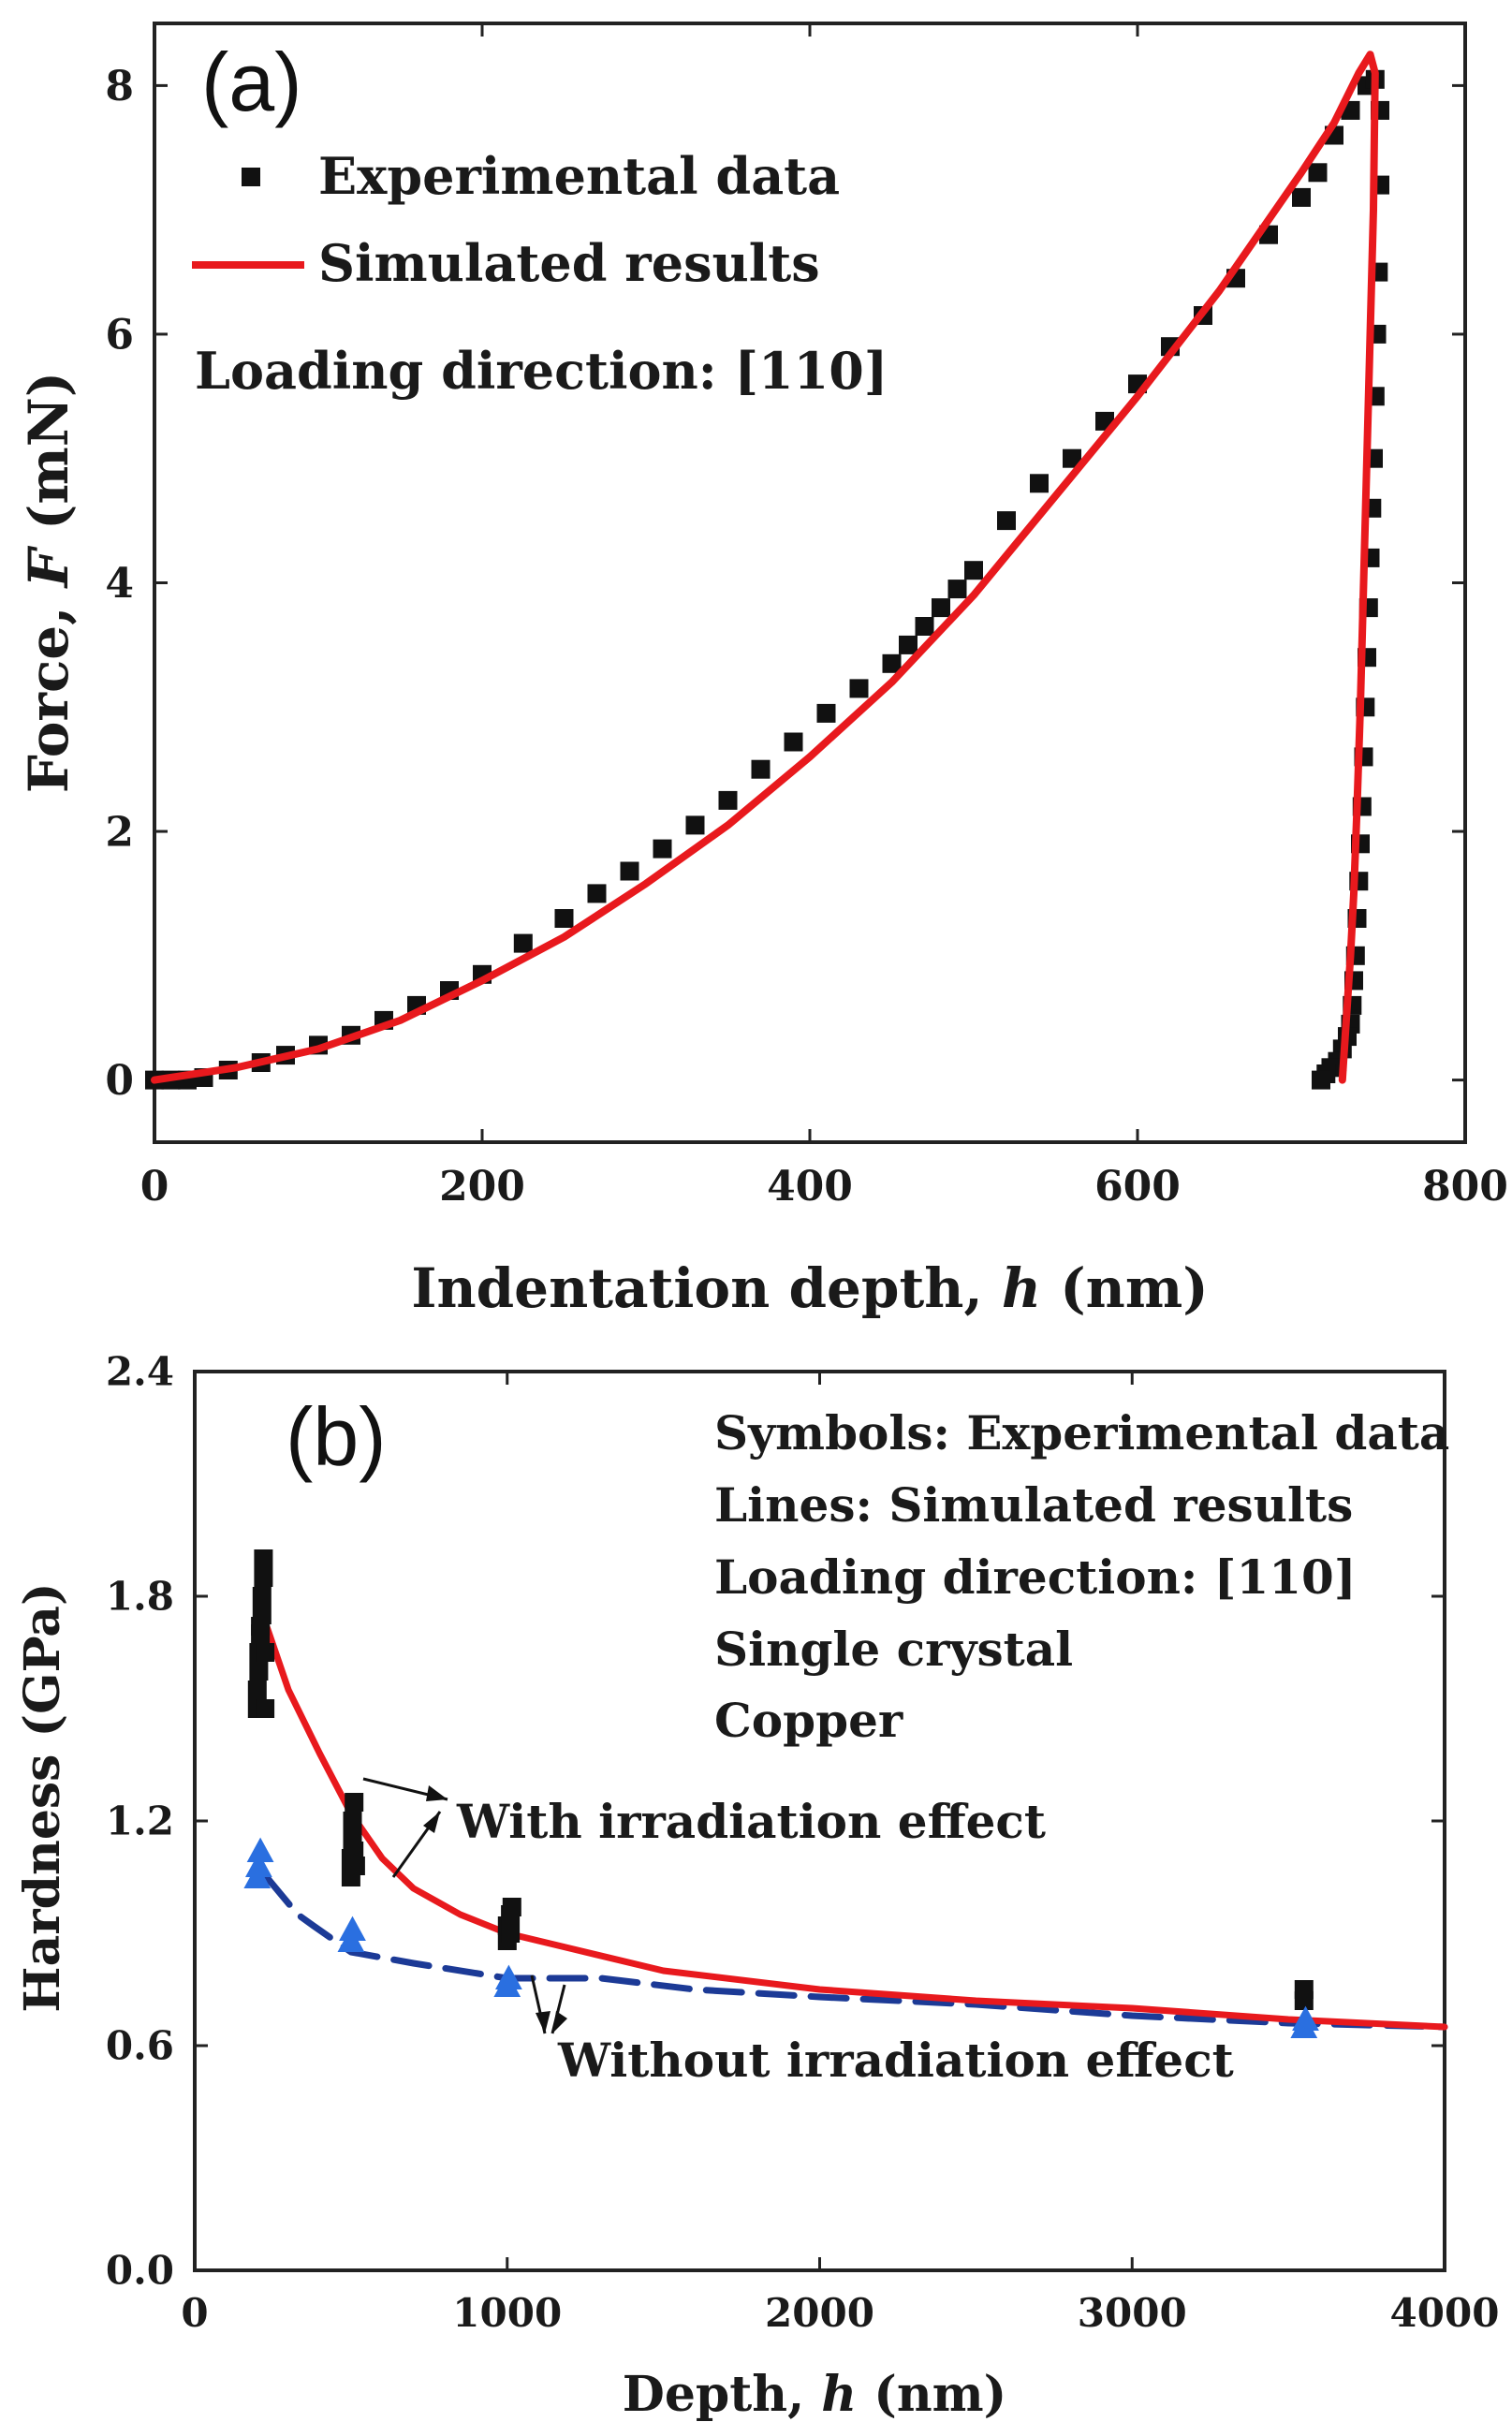  I want to click on panel-a-label: (a), so click(251, 82).